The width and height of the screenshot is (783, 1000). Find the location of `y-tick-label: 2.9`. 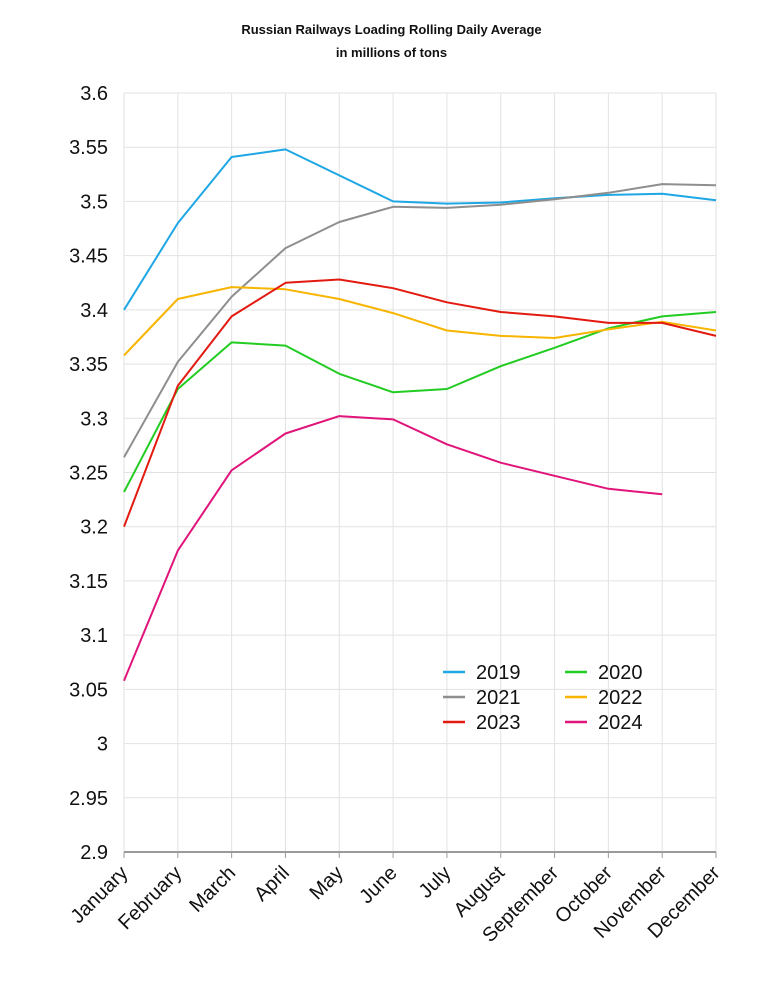

y-tick-label: 2.9 is located at coordinates (94, 853).